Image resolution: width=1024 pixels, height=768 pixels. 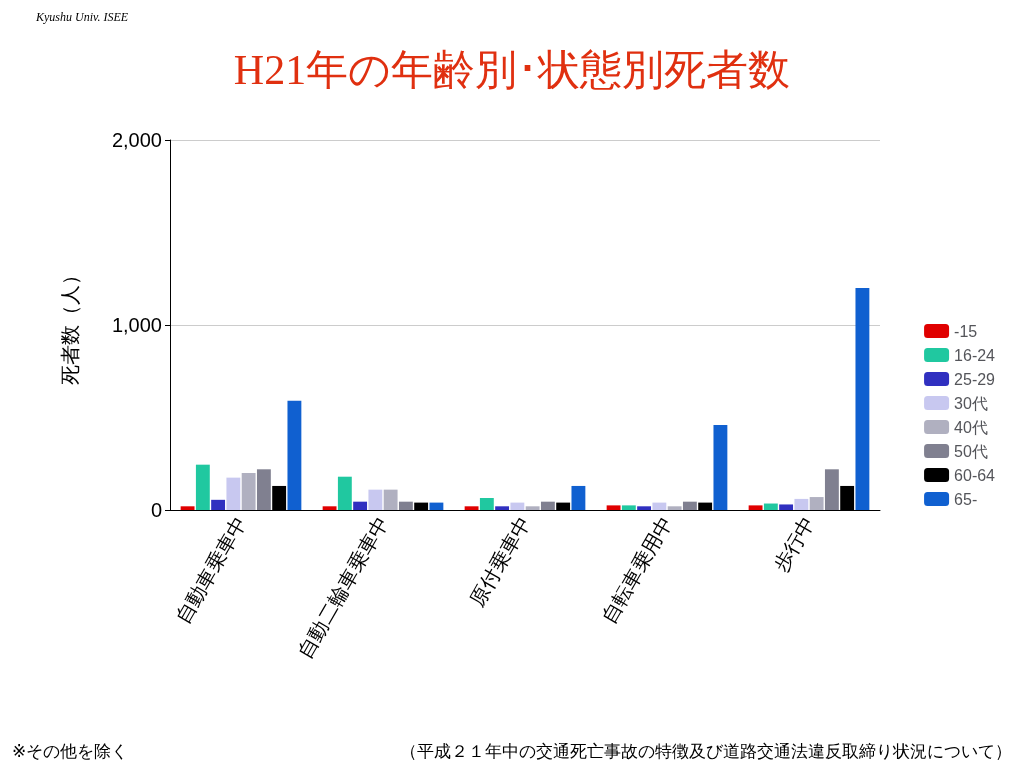 What do you see at coordinates (136, 140) in the screenshot?
I see `y-tick-label: 2,000` at bounding box center [136, 140].